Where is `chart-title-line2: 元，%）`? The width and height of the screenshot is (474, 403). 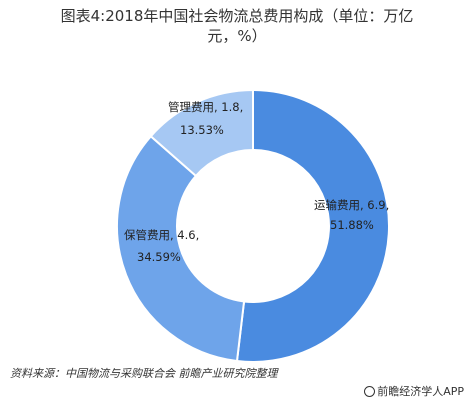 chart-title-line2: 元，%） is located at coordinates (237, 36).